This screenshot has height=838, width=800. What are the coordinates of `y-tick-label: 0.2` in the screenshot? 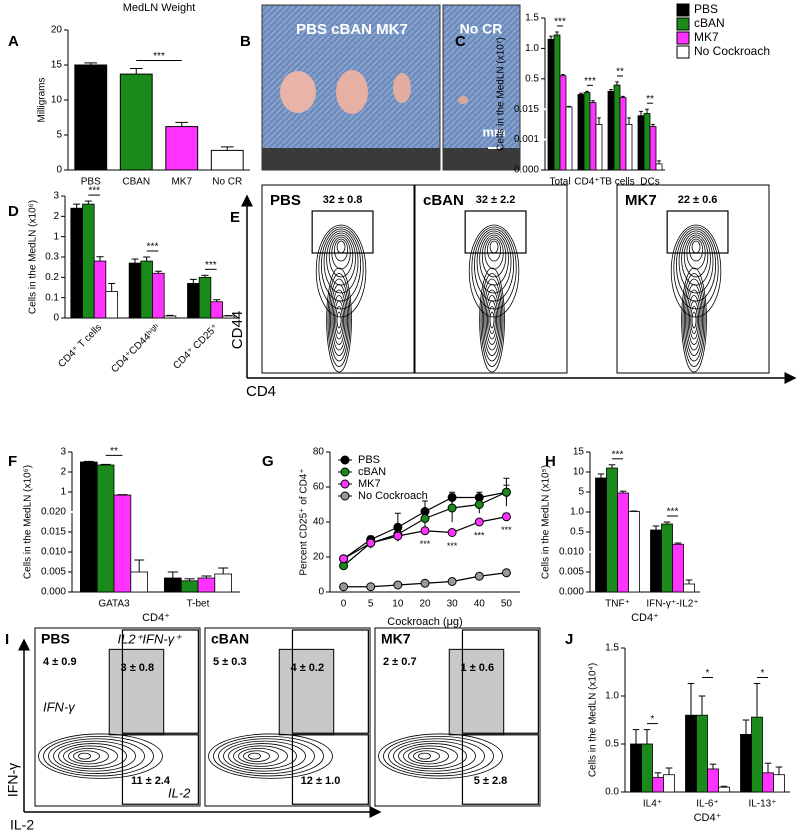 It's located at (52, 277).